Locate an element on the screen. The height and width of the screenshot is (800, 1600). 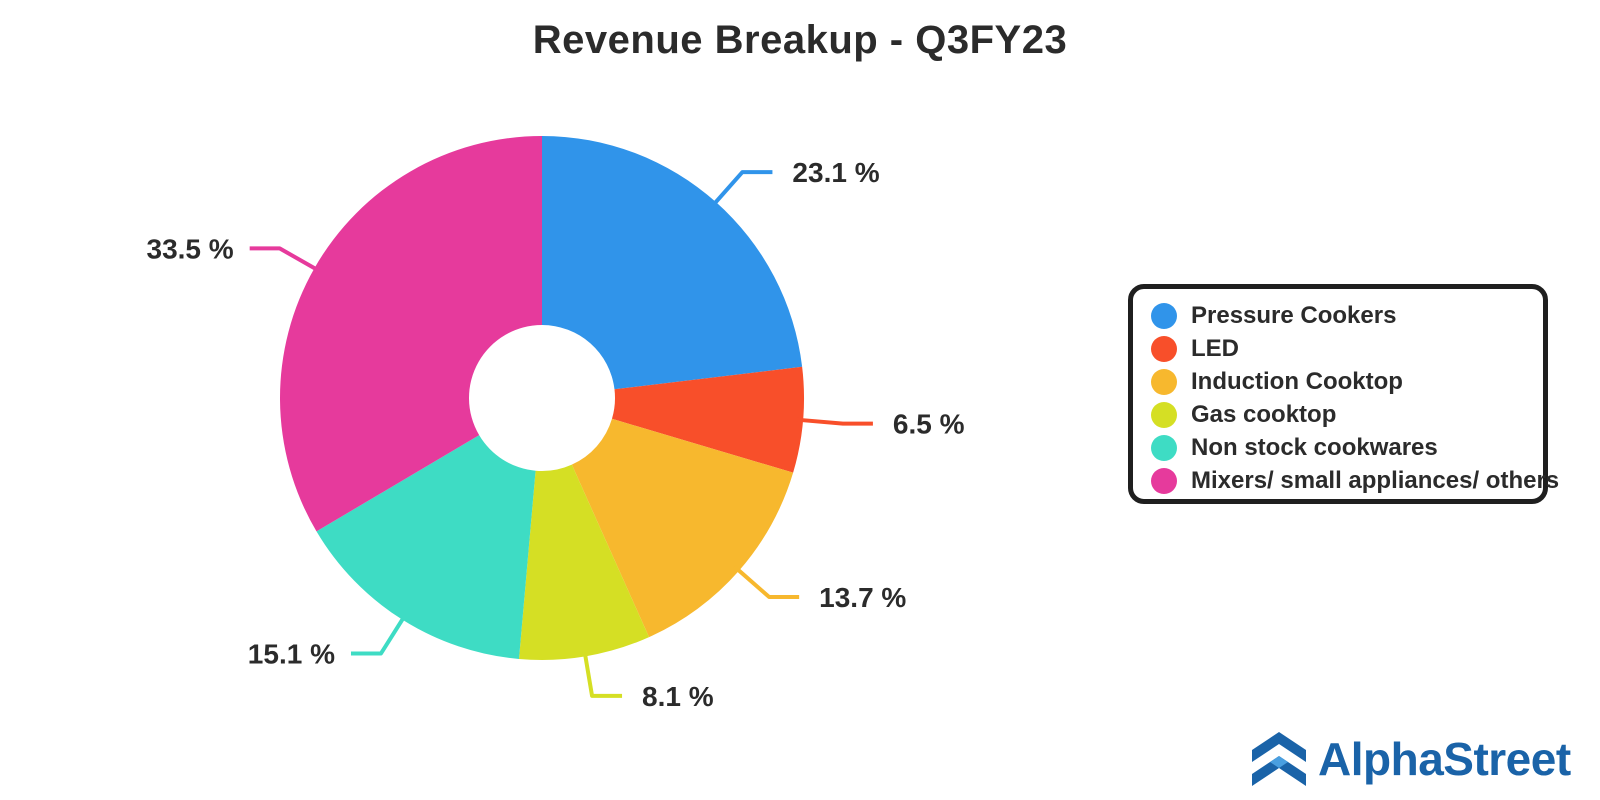
leader-line-induction-cooktop is located at coordinates (766, 582).